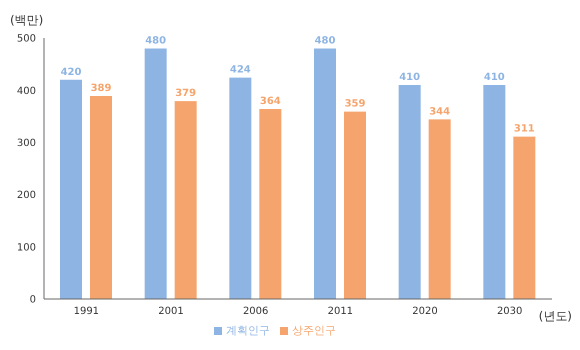 The width and height of the screenshot is (580, 350). Describe the element at coordinates (255, 312) in the screenshot. I see `x-tick-label: 2006` at that location.